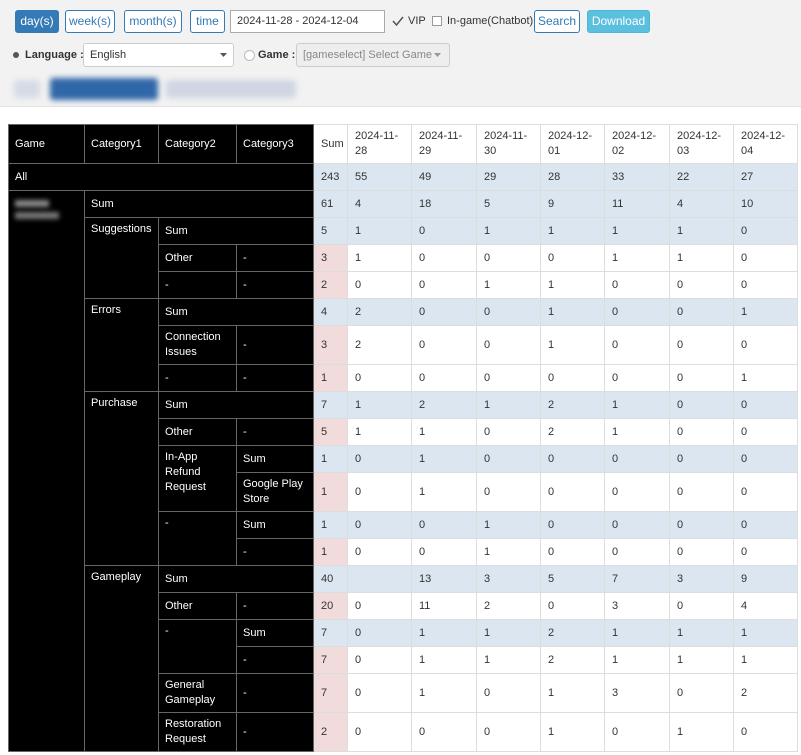  Describe the element at coordinates (108, 55) in the screenshot. I see `language-value: English` at that location.